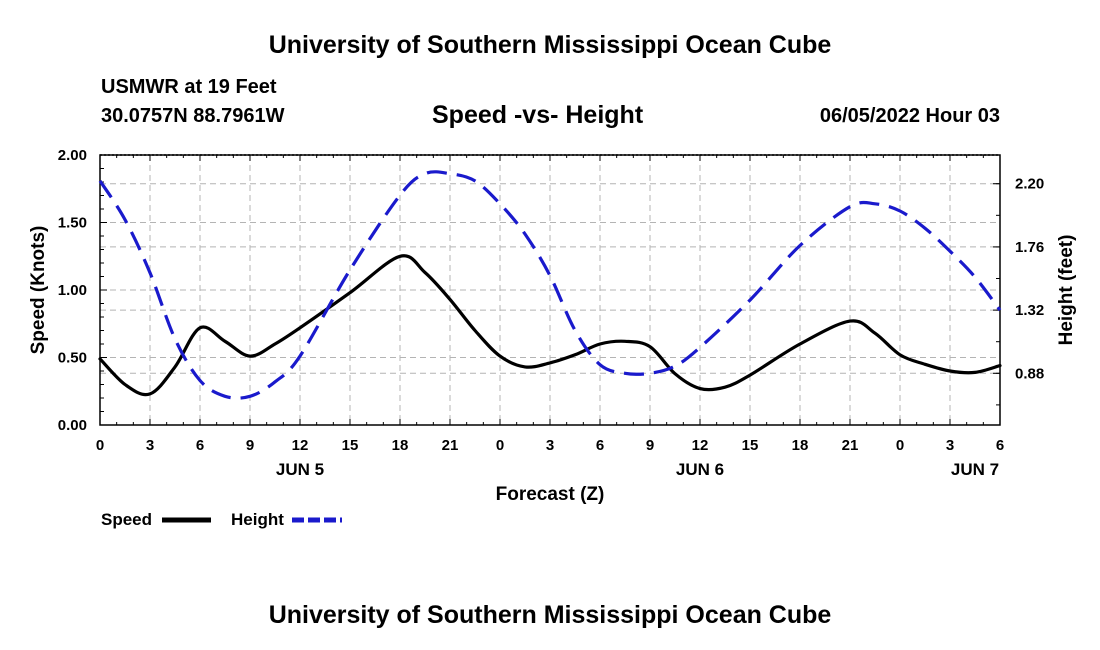 The height and width of the screenshot is (650, 1100). What do you see at coordinates (1066, 290) in the screenshot?
I see `y2-axis-label: Height (feet)` at bounding box center [1066, 290].